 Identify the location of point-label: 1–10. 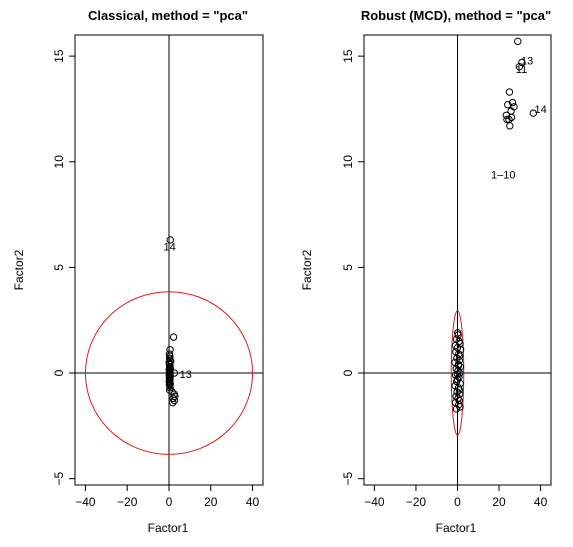
(503, 175).